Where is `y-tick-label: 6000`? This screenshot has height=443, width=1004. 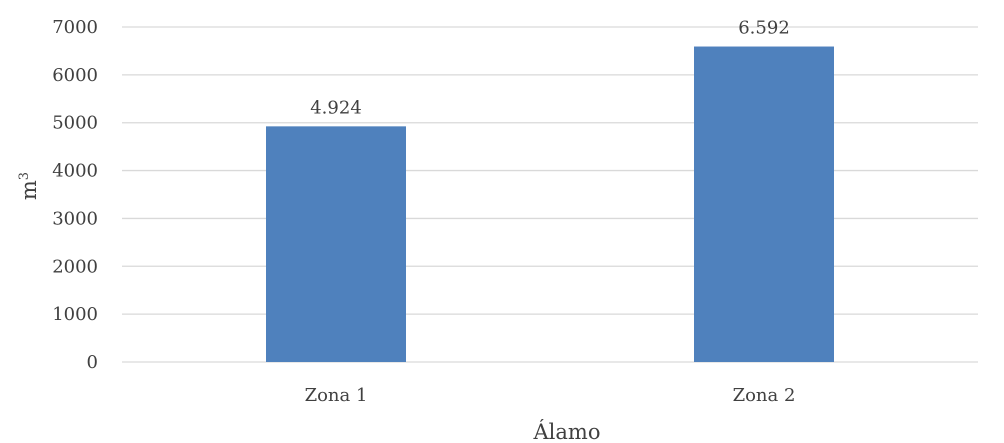
y-tick-label: 6000 is located at coordinates (75, 75).